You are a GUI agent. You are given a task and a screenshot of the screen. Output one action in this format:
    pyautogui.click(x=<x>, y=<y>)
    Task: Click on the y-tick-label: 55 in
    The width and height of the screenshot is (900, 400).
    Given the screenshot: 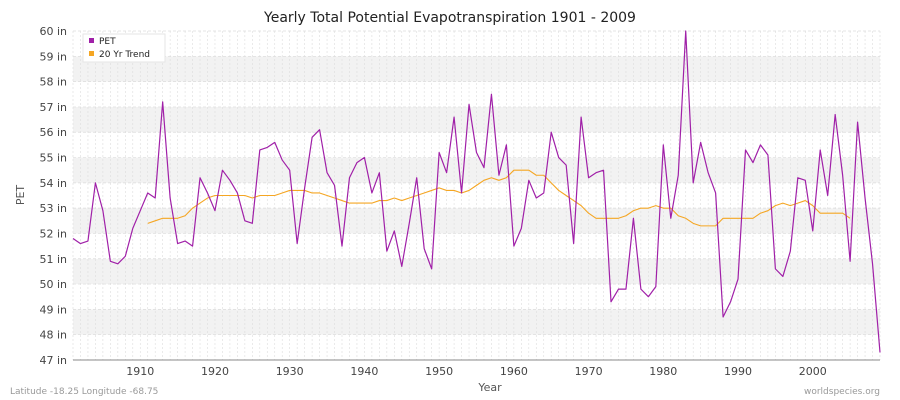 What is the action you would take?
    pyautogui.click(x=53, y=158)
    